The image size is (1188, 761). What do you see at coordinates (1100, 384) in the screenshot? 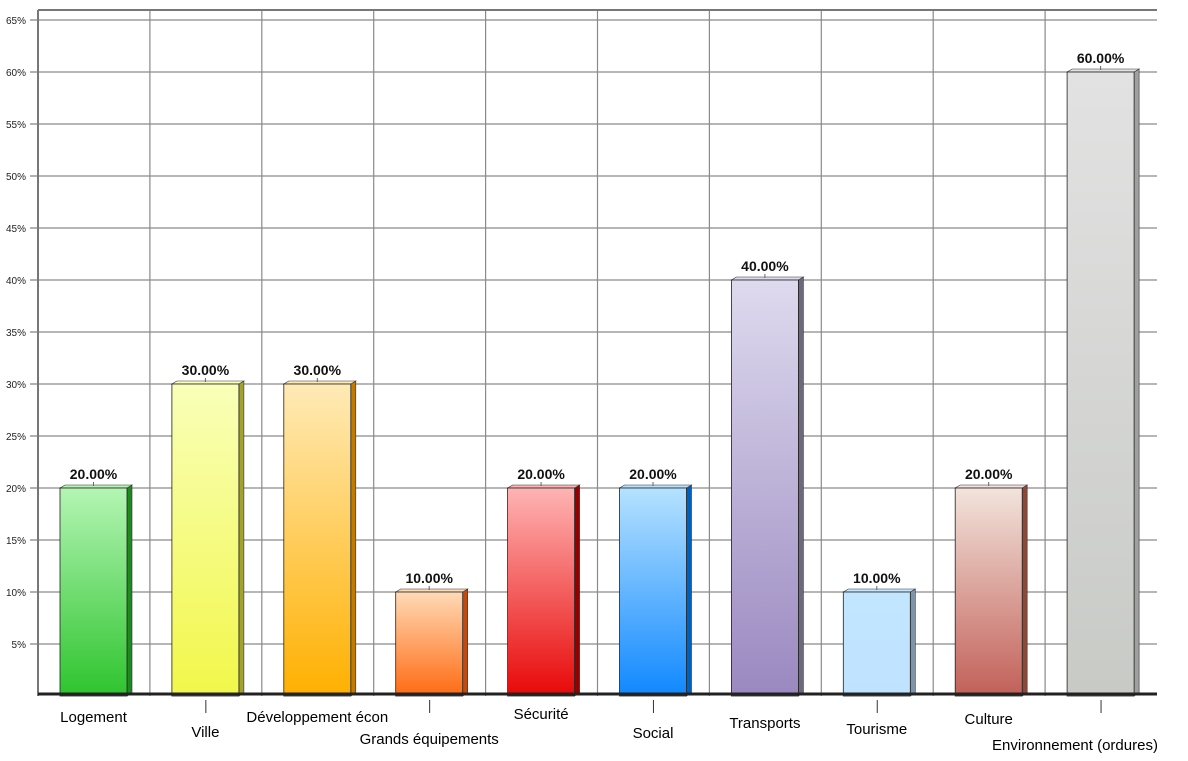
I see `bar-environnement-ordures-` at bounding box center [1100, 384].